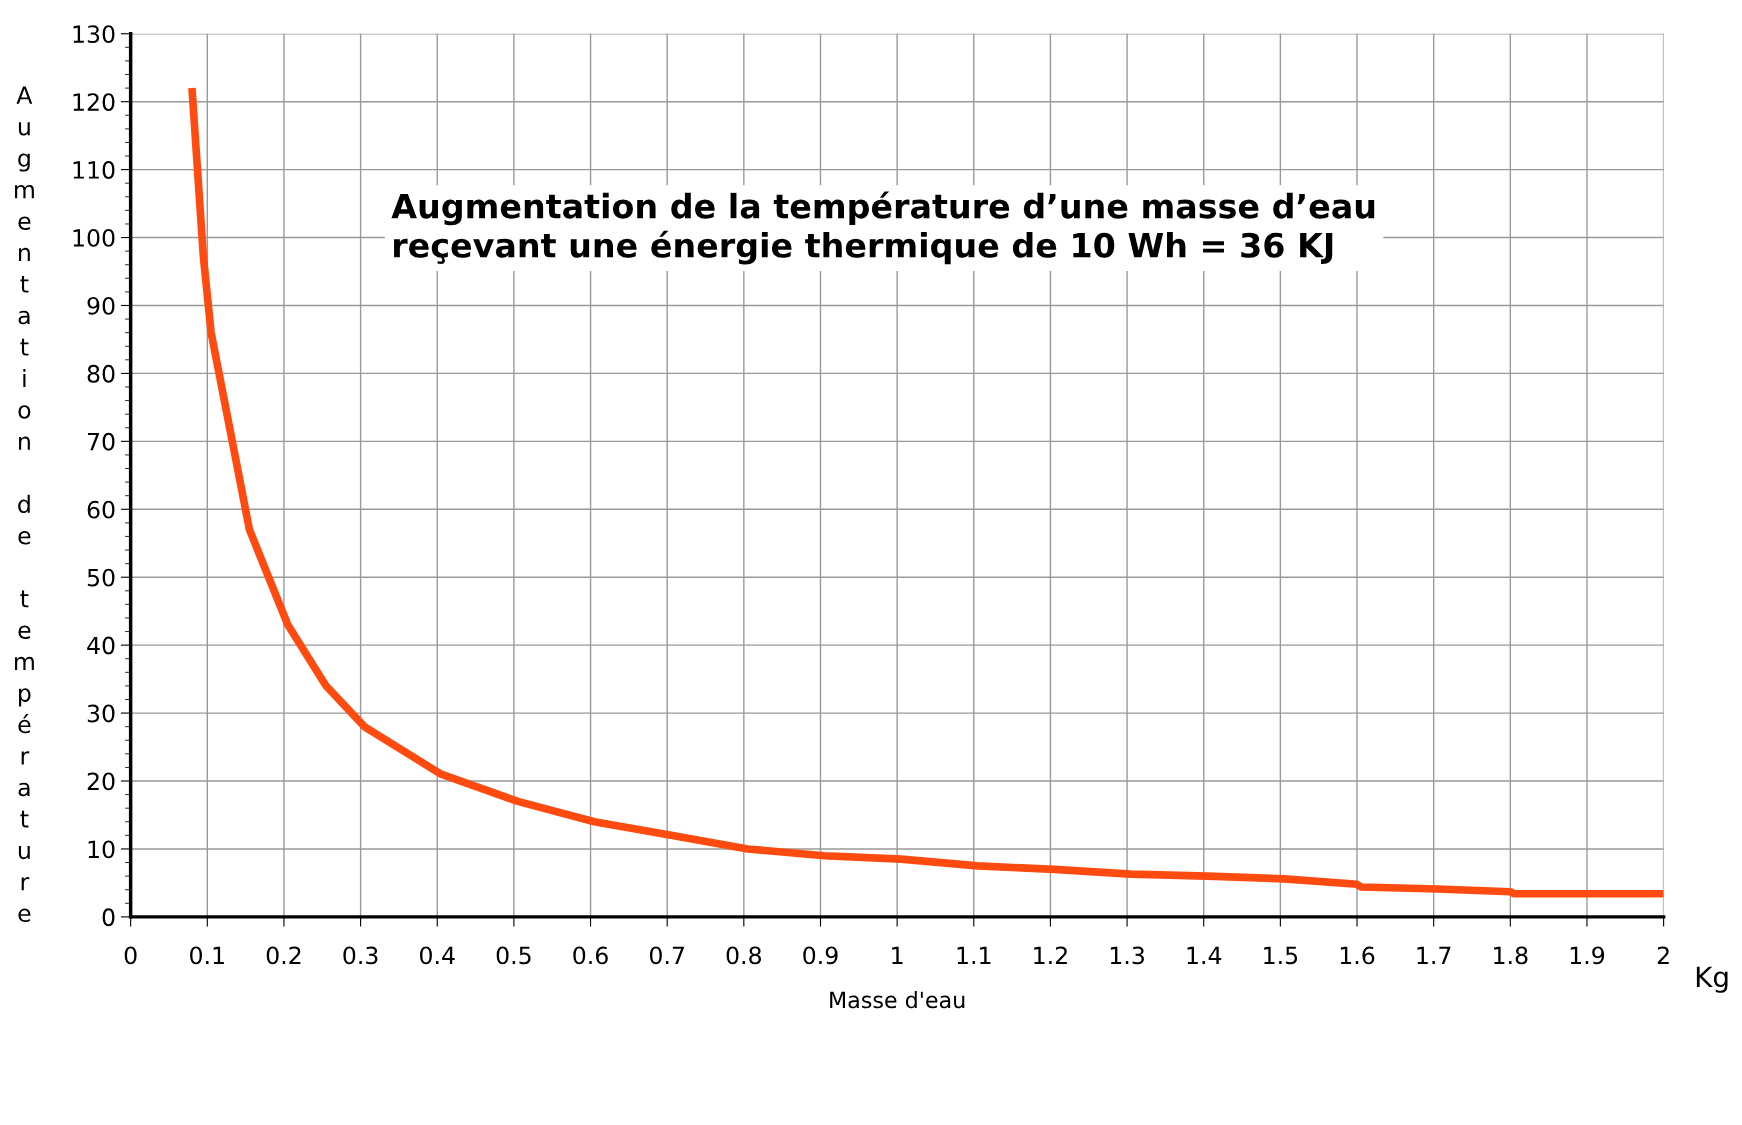 The image size is (1742, 1125). I want to click on x-axis-title: Masse d'eau, so click(897, 1000).